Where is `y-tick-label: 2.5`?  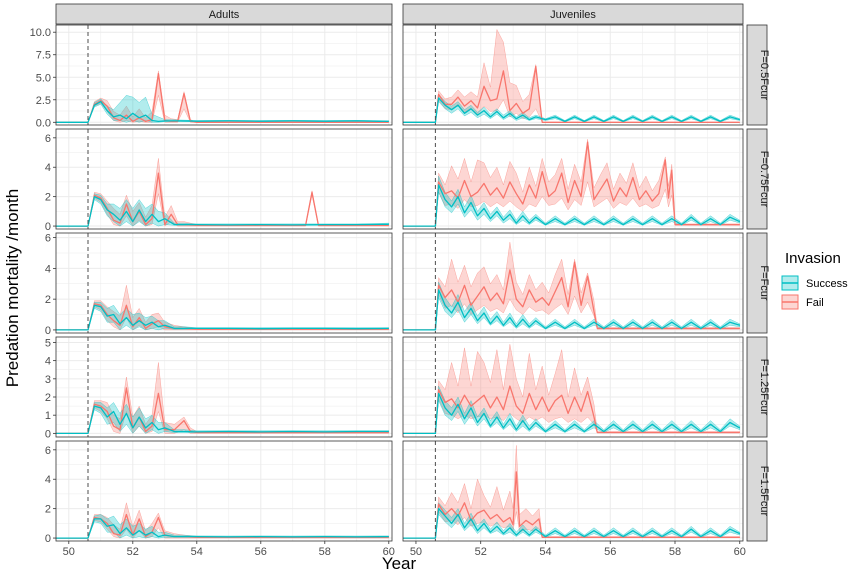
y-tick-label: 2.5 is located at coordinates (43, 101).